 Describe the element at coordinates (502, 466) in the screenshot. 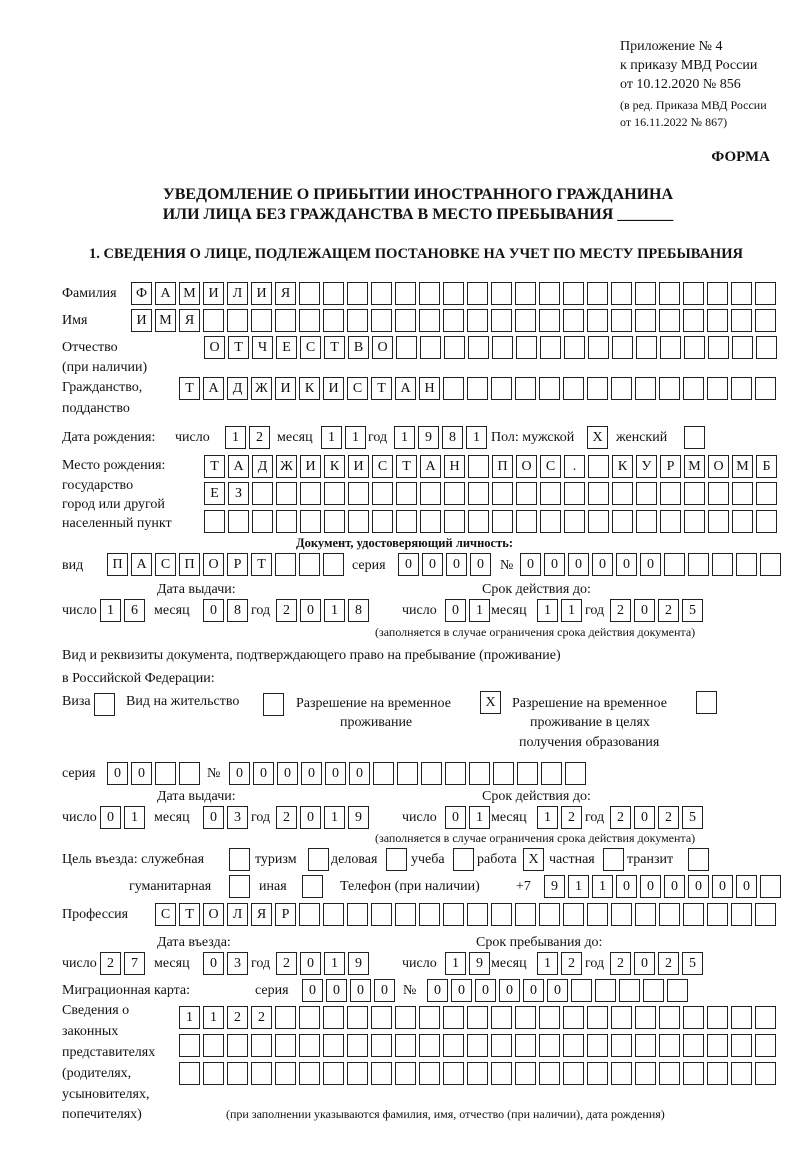

I see `birthplace1-cell: П` at that location.